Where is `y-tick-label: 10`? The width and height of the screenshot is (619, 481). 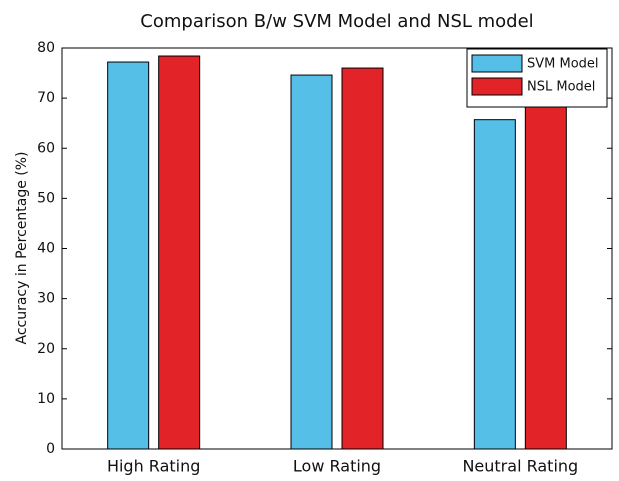 y-tick-label: 10 is located at coordinates (46, 399).